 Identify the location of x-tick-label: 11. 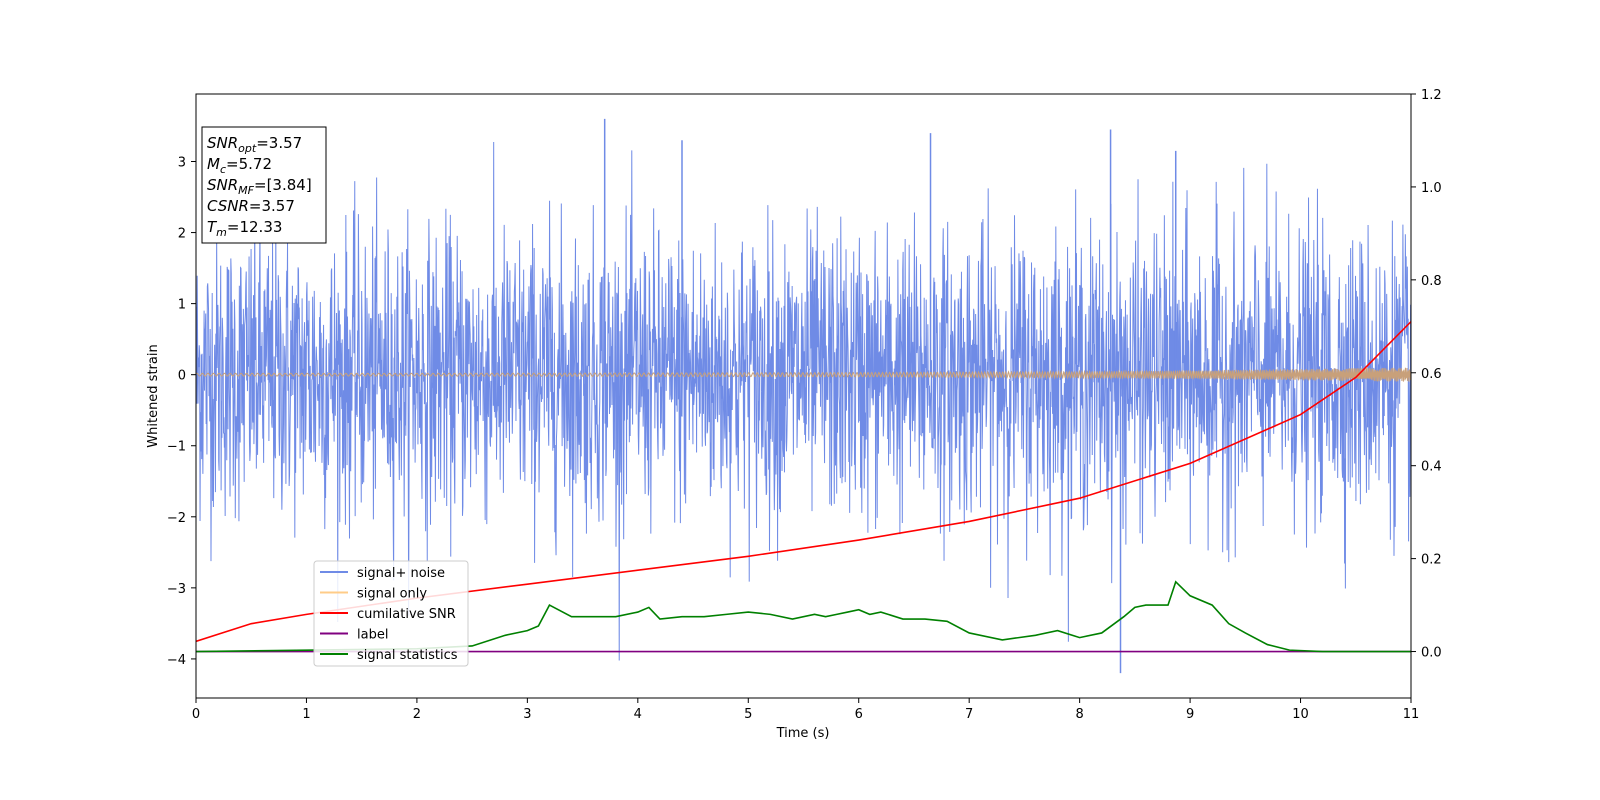
(1411, 714).